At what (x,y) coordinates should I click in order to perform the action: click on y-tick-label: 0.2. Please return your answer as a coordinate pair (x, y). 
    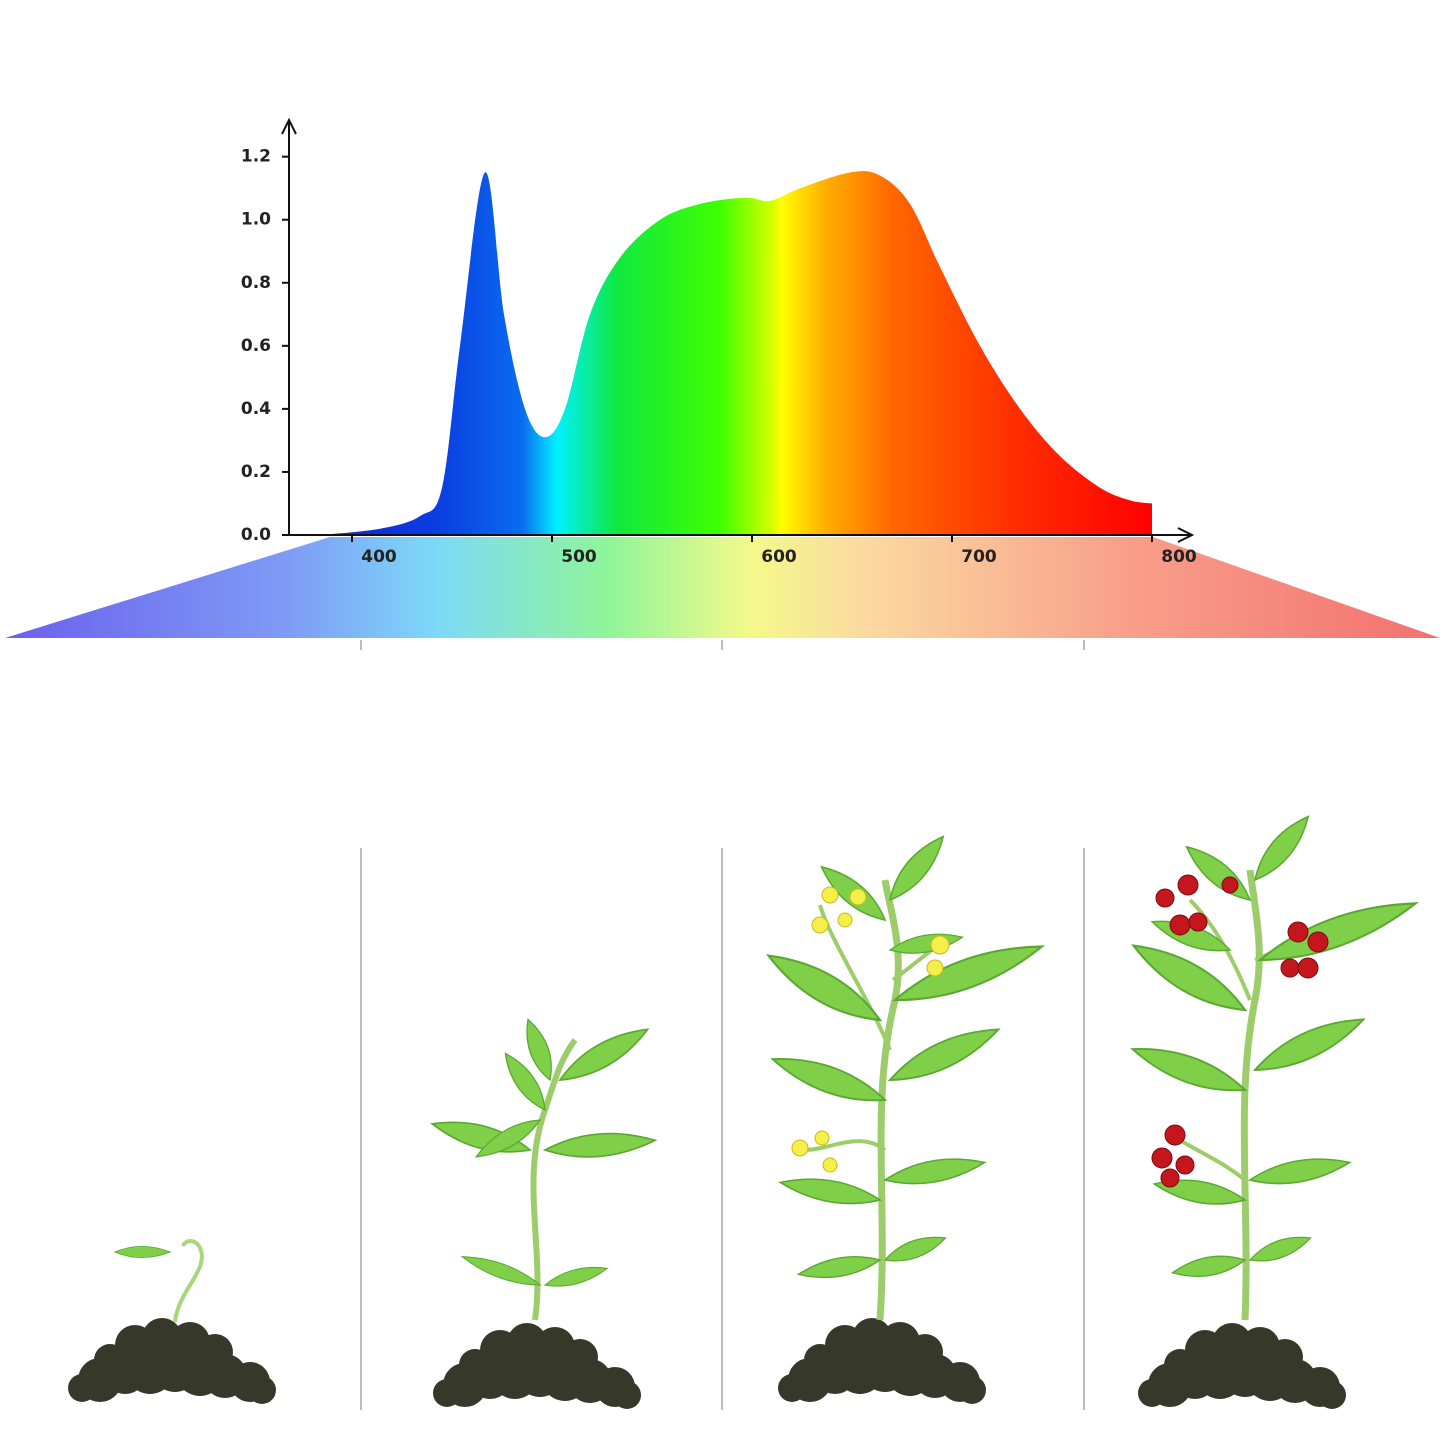
    Looking at the image, I should click on (256, 472).